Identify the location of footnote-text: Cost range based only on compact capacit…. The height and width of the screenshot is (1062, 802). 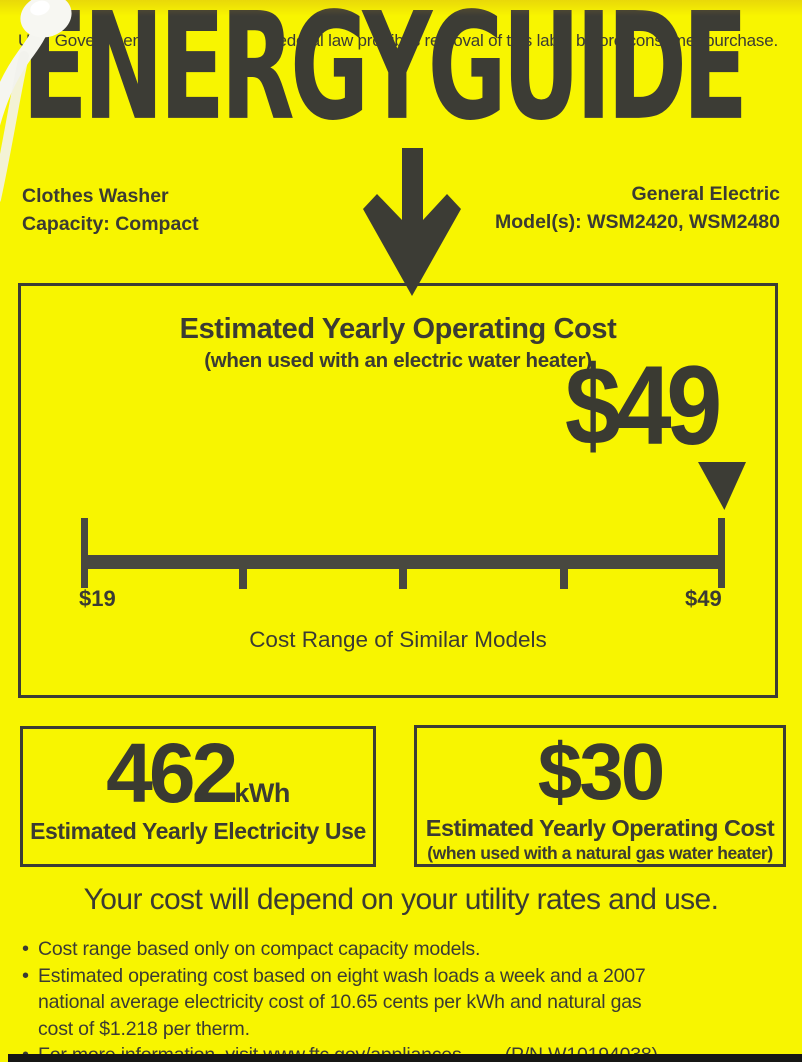
(259, 949).